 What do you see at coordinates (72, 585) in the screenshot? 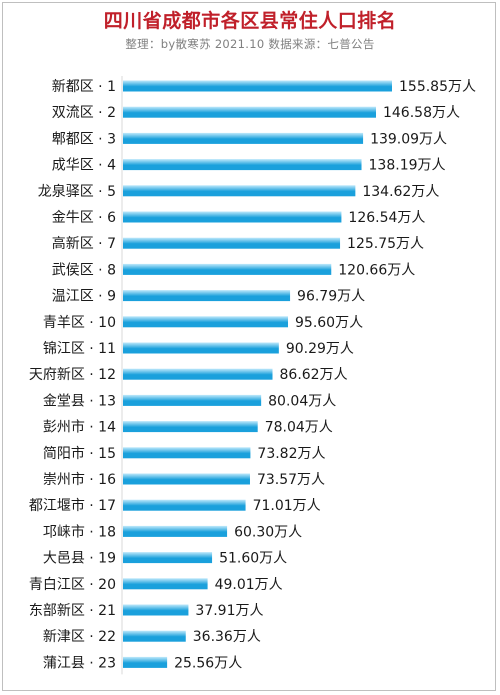
I see `category-label: 青白江区 · 20` at bounding box center [72, 585].